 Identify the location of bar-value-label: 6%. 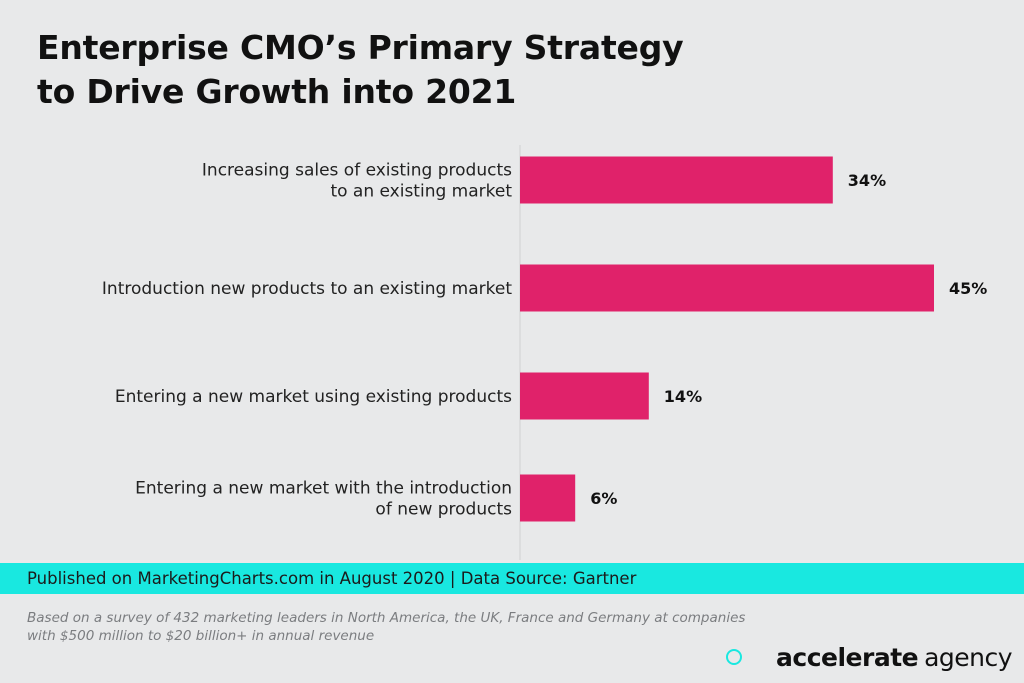
(603, 498).